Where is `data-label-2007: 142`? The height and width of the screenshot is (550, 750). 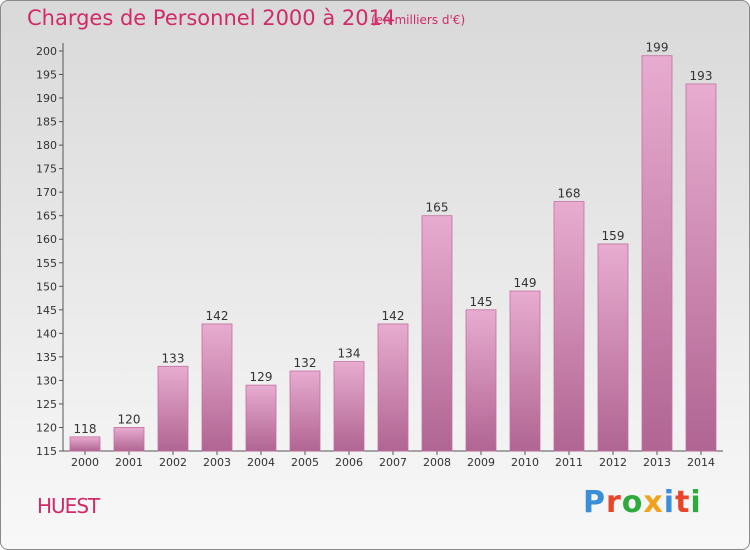
data-label-2007: 142 is located at coordinates (393, 316).